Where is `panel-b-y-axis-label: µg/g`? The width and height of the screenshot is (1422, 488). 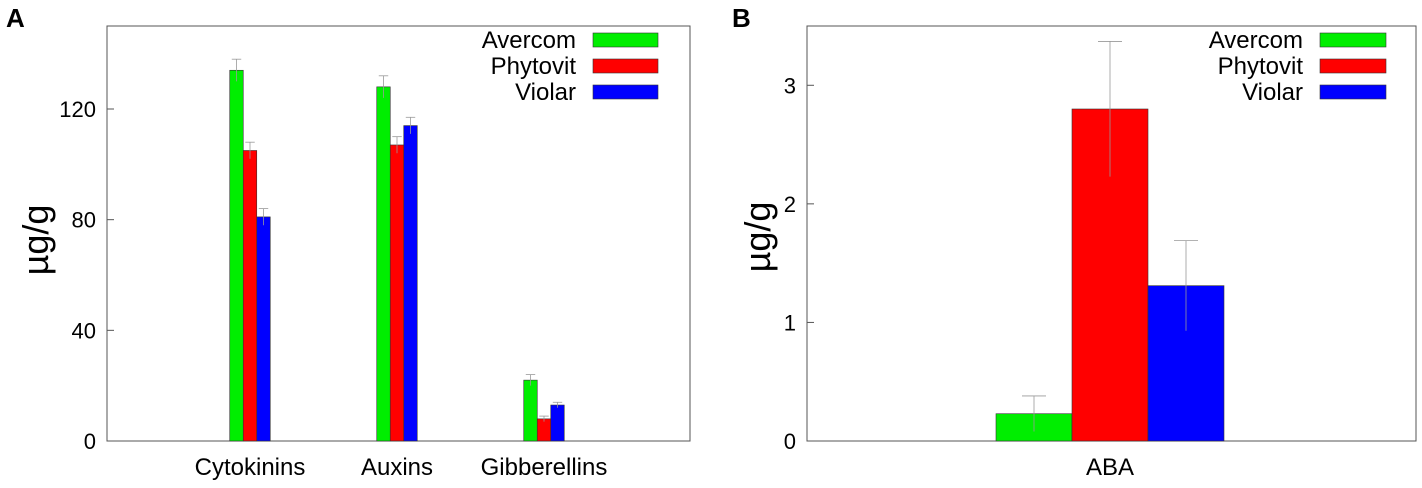 panel-b-y-axis-label: µg/g is located at coordinates (757, 237).